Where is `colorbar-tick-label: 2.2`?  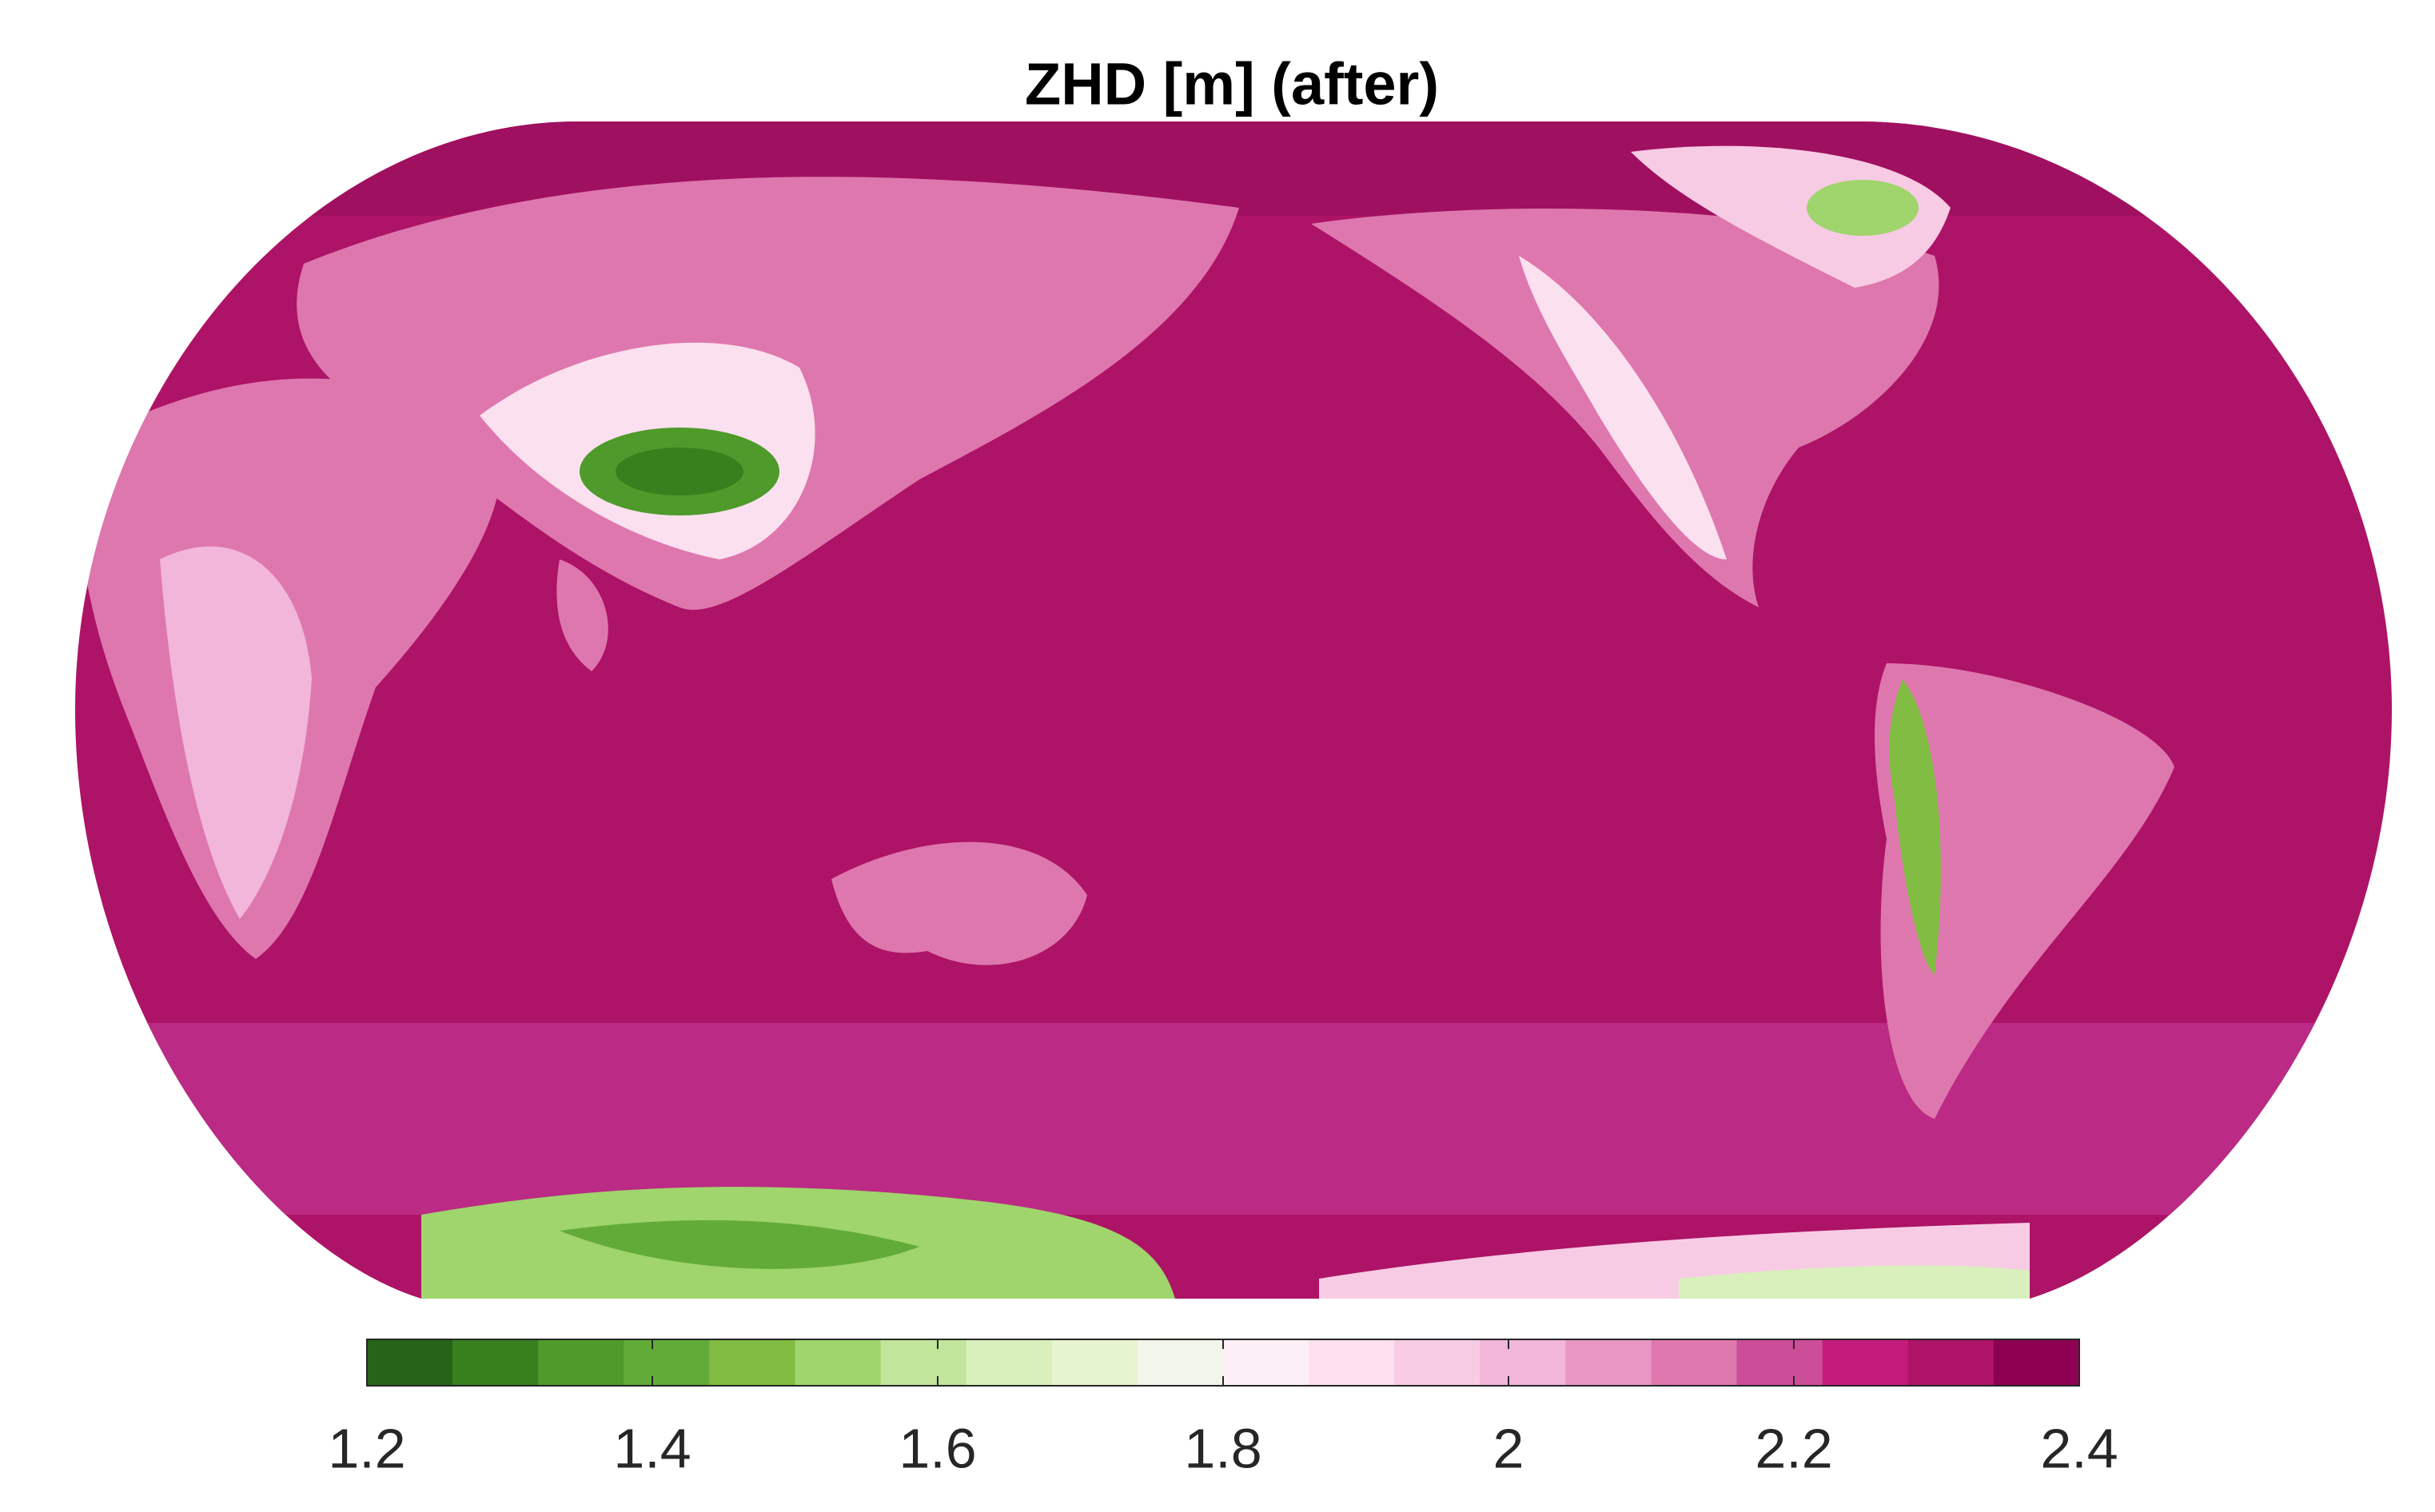
colorbar-tick-label: 2.2 is located at coordinates (1793, 1448).